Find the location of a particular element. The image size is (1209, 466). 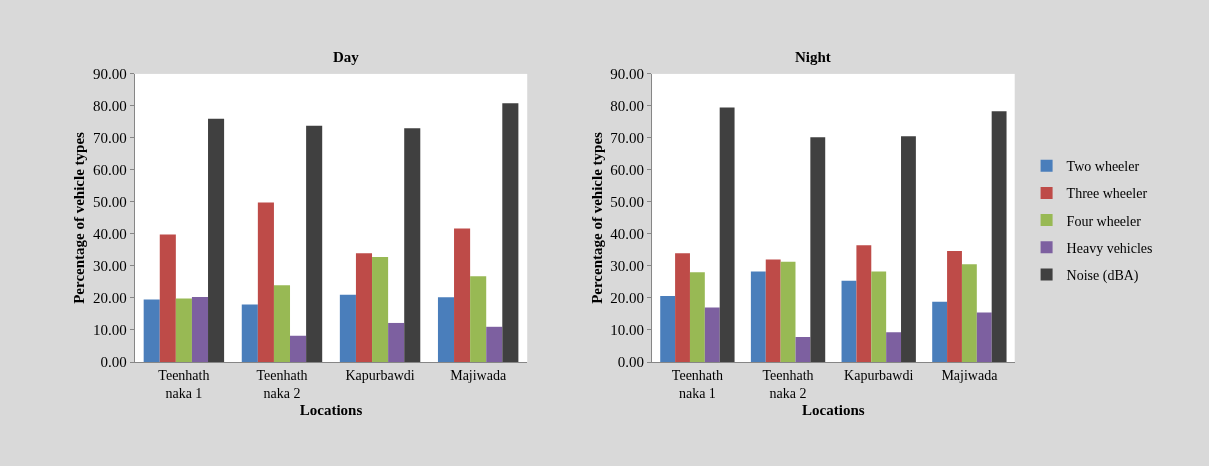

chart-title: Night is located at coordinates (813, 57).